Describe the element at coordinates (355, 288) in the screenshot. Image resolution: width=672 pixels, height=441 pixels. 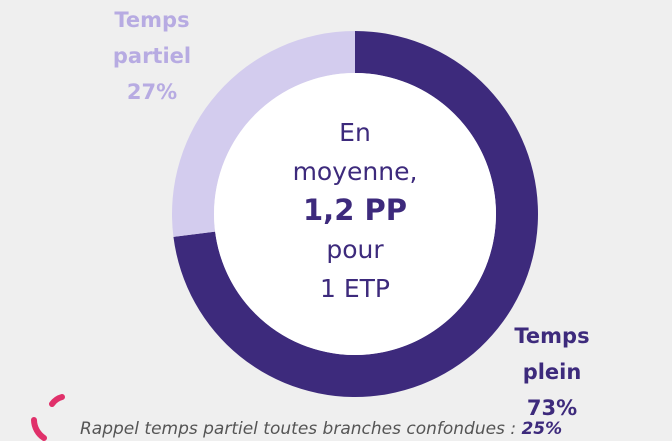
I see `center-line: 1 ETP` at that location.